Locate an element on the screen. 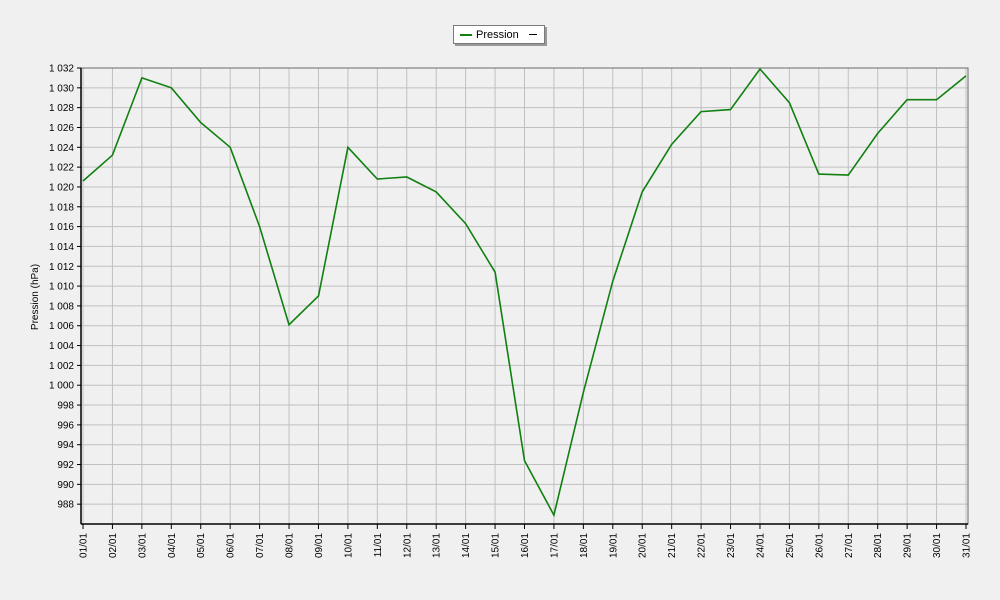 Image resolution: width=1000 pixels, height=600 pixels. y-tick-label: 1 002 is located at coordinates (61, 366).